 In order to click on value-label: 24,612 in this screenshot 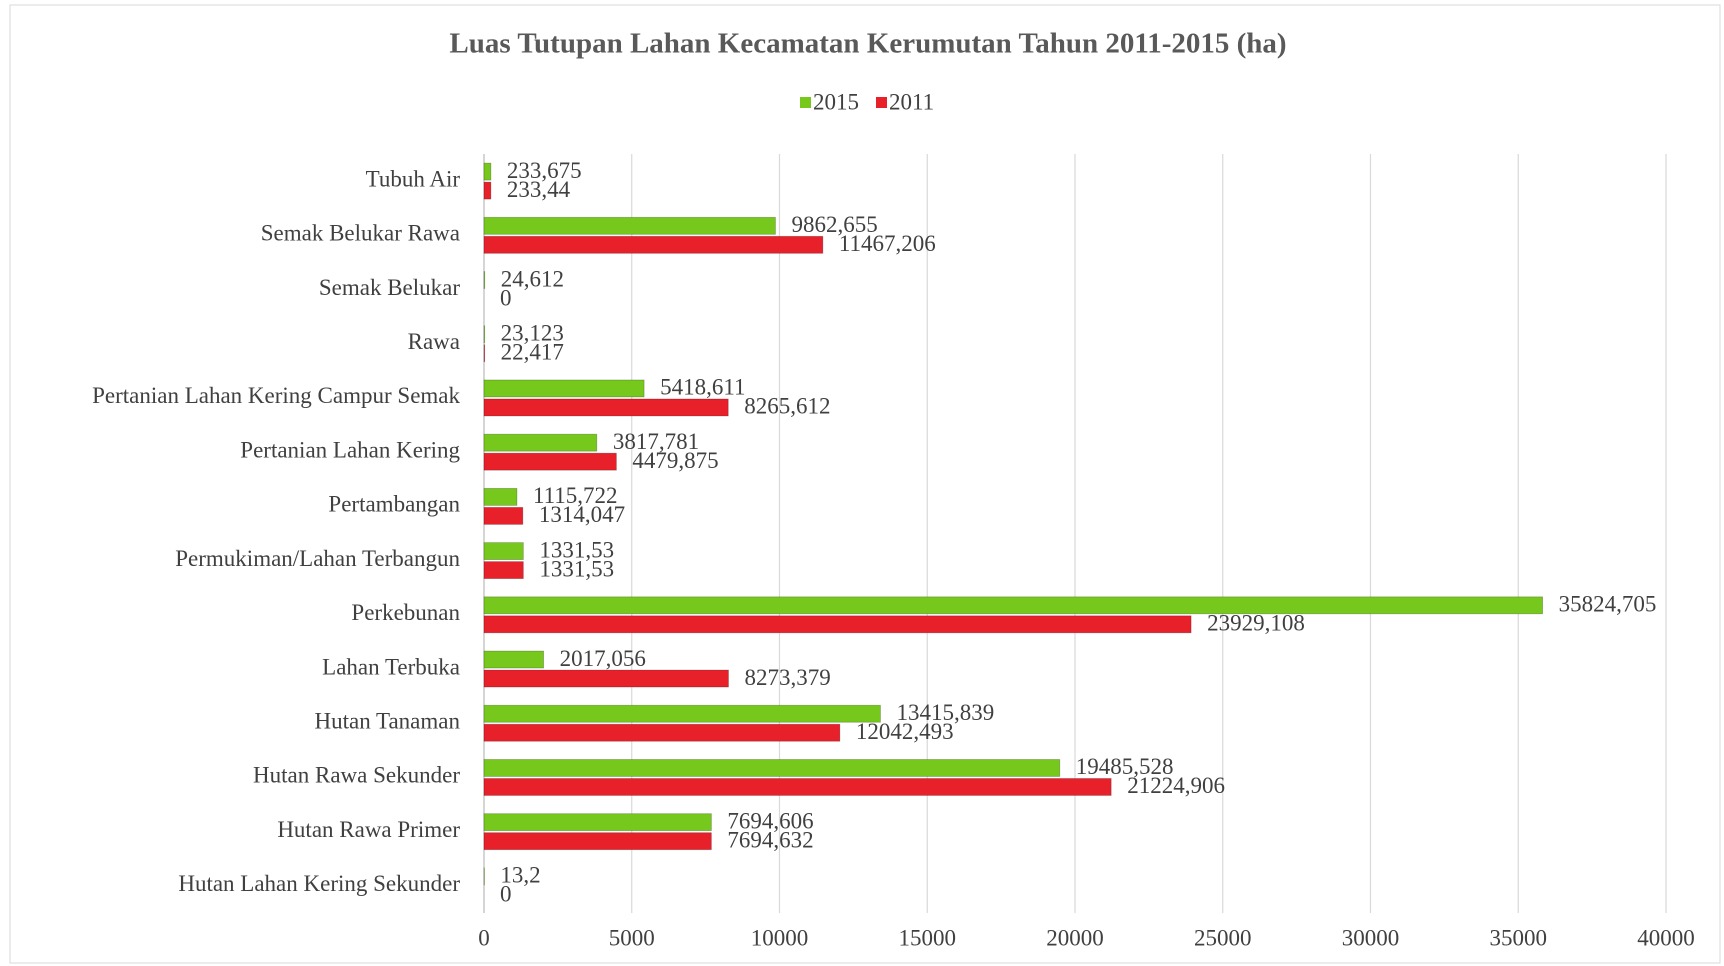, I will do `click(532, 278)`.